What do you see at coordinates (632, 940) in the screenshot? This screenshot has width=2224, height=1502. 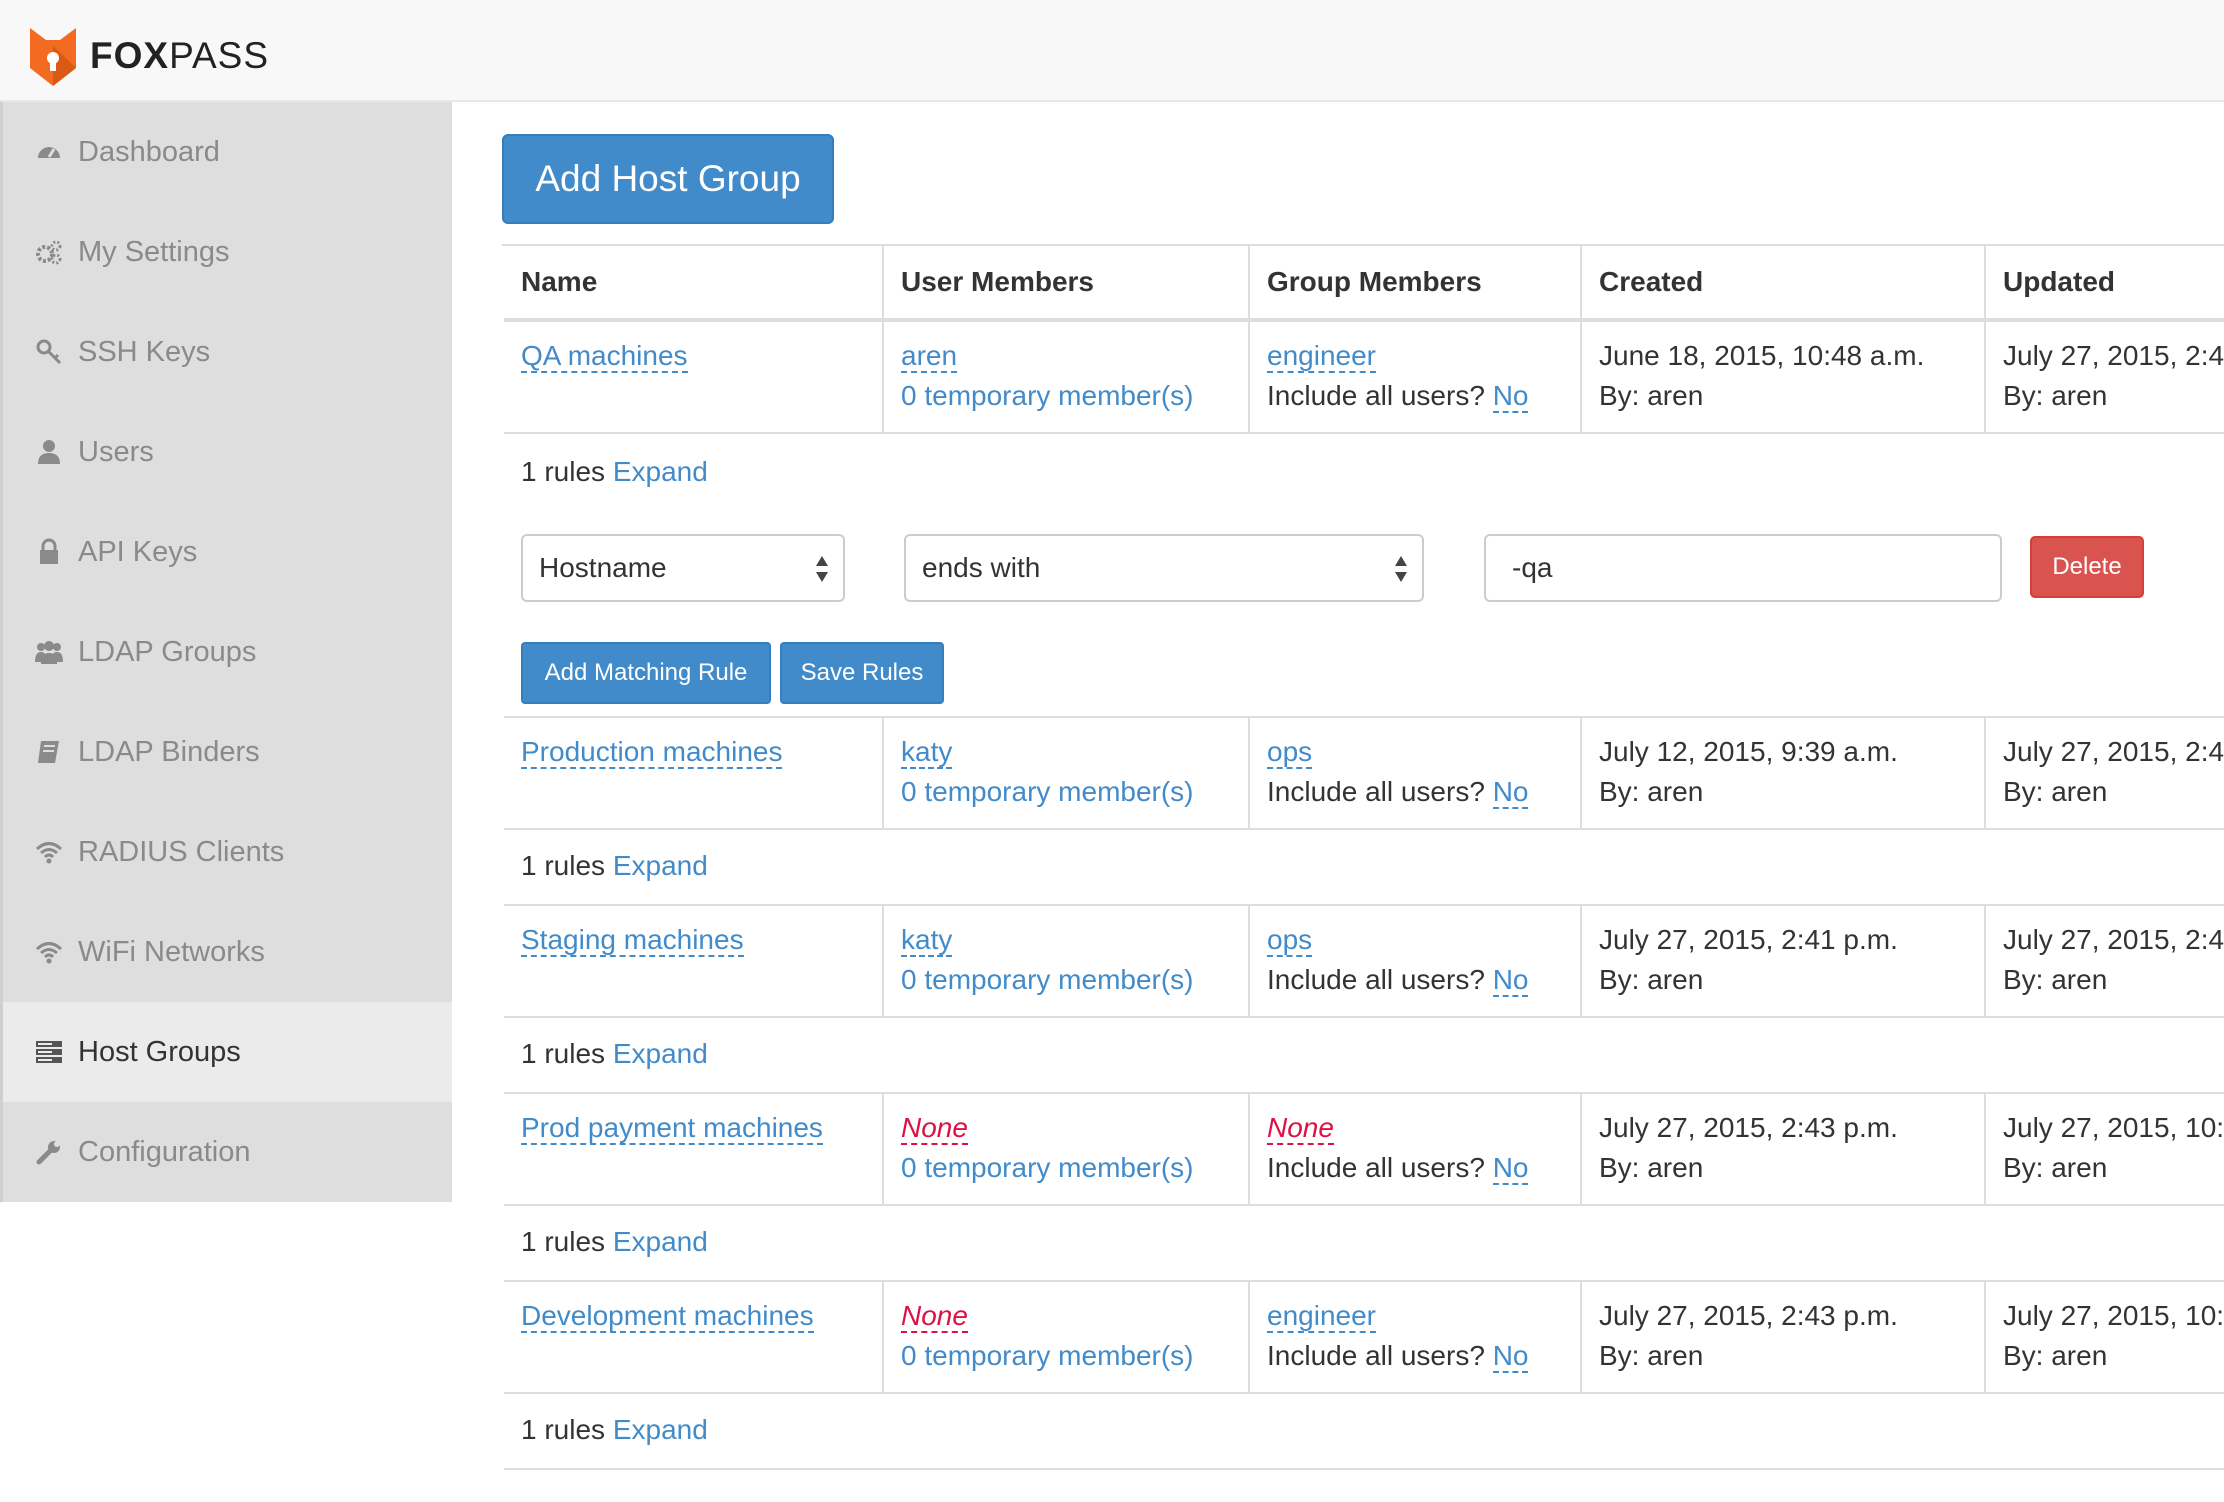 I see `host-group-name-link: Staging machines` at bounding box center [632, 940].